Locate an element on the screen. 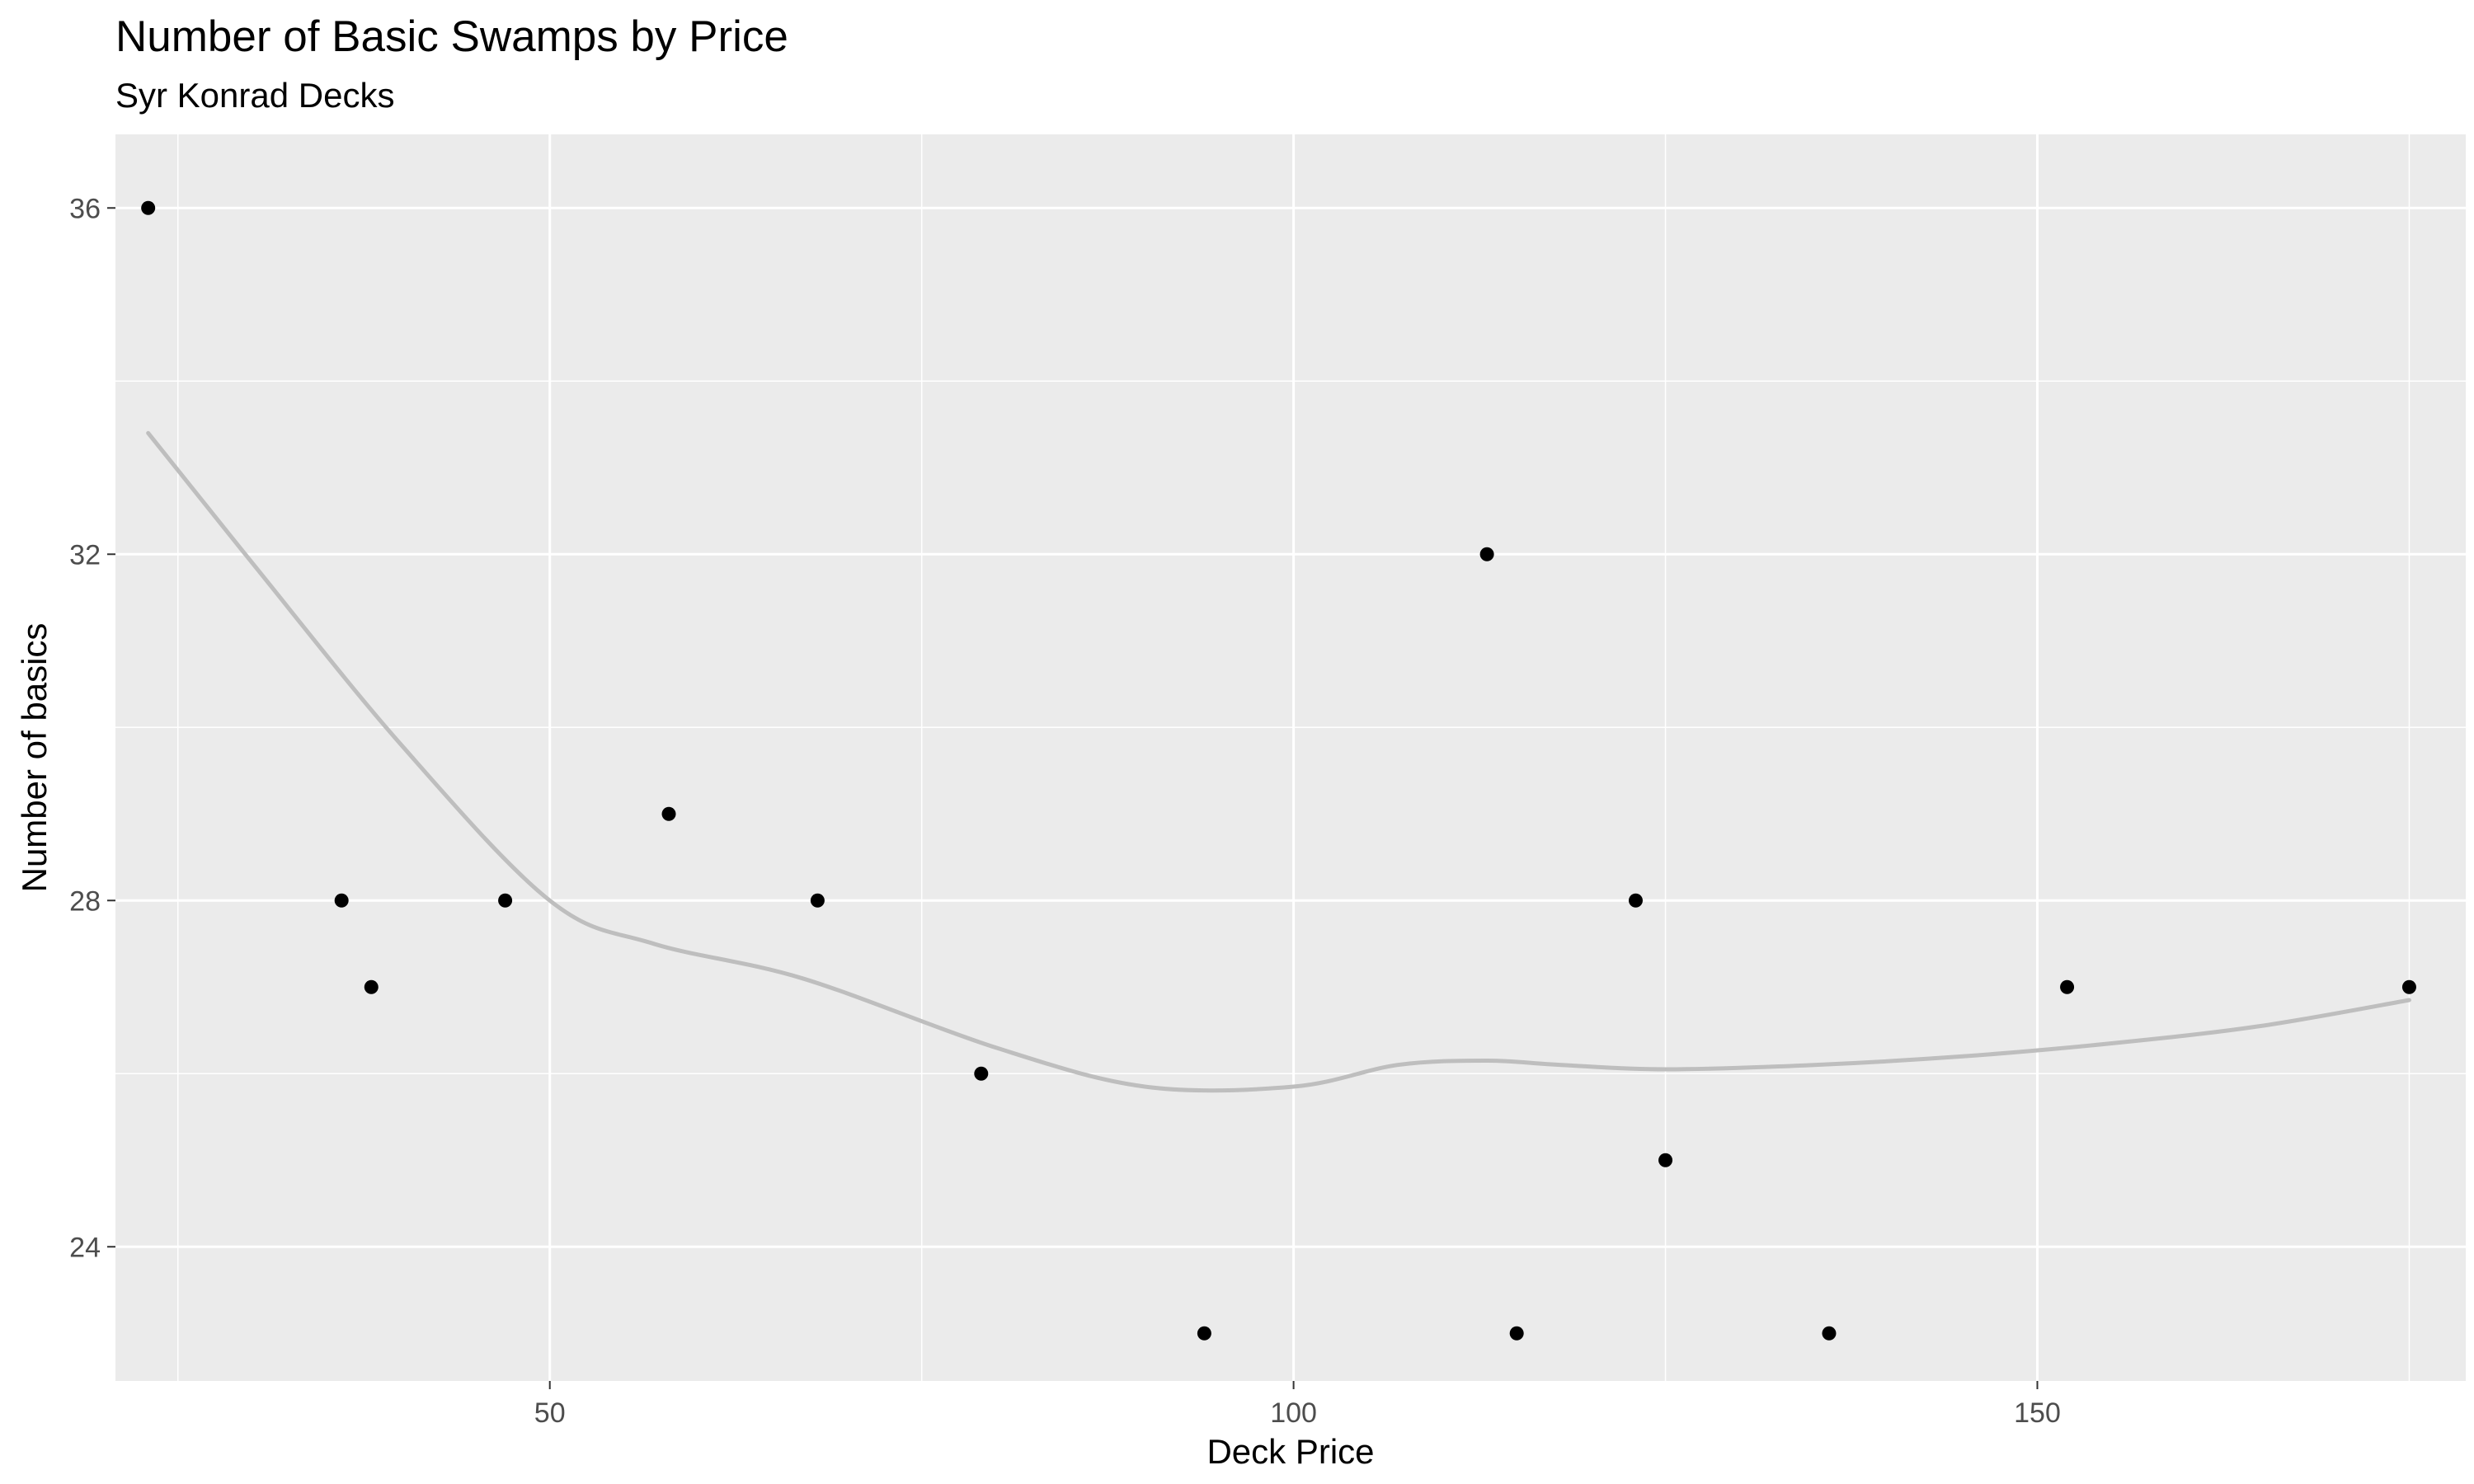 The image size is (2474, 1484). x-tick-label: 50 is located at coordinates (550, 1413).